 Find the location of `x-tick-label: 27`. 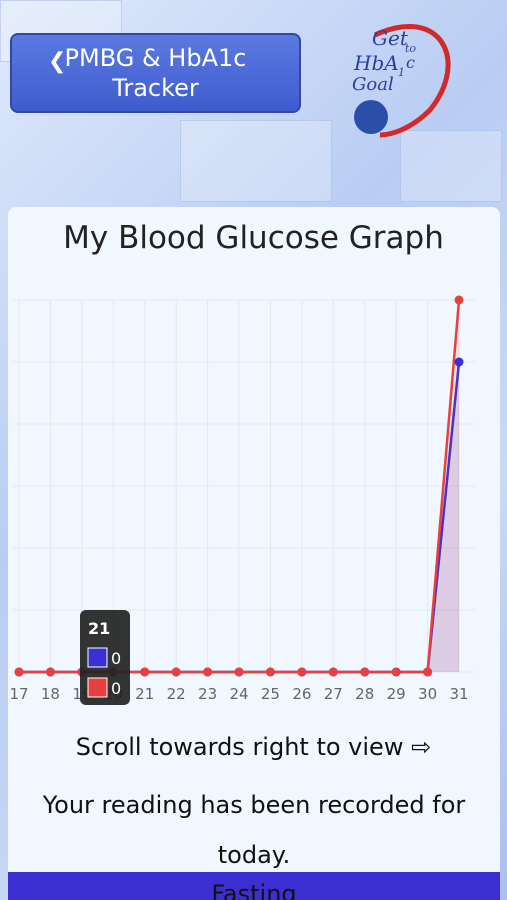

x-tick-label: 27 is located at coordinates (333, 694).